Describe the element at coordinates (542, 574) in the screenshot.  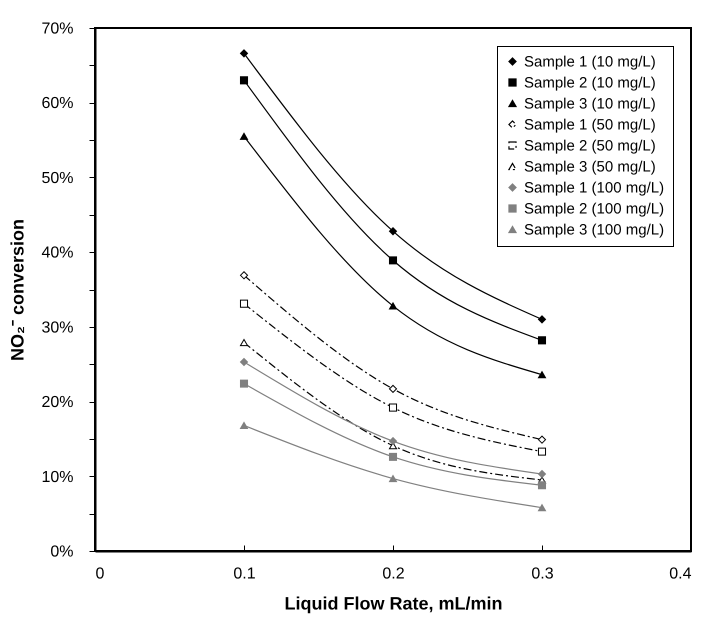
I see `x-tick-label: 0.3` at that location.